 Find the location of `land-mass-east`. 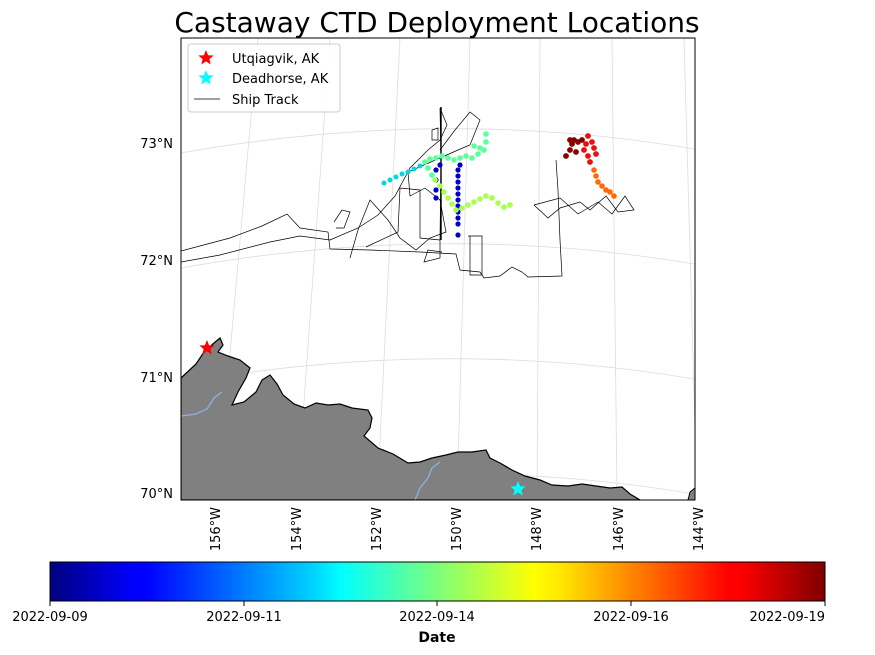

land-mass-east is located at coordinates (691, 493).